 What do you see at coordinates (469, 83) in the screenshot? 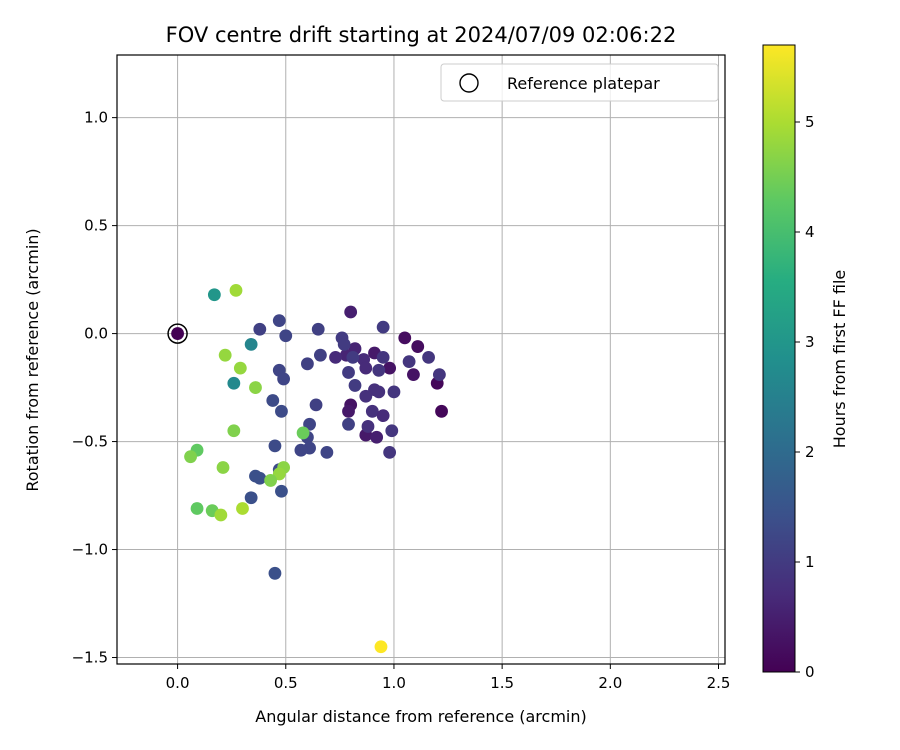
I see `legend-reference-marker` at bounding box center [469, 83].